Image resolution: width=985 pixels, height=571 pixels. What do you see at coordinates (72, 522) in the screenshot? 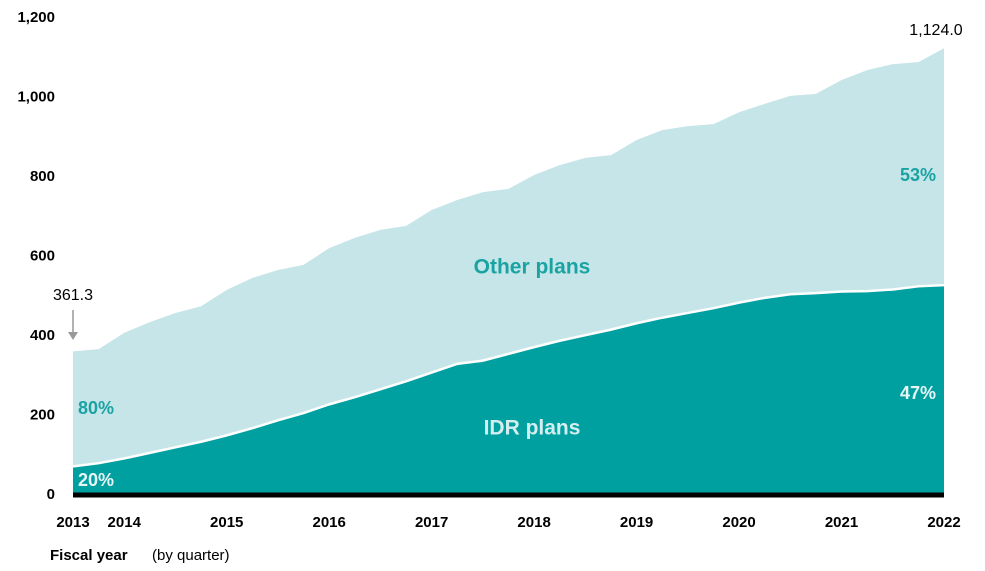
I see `x-tick-label: 2013` at bounding box center [72, 522].